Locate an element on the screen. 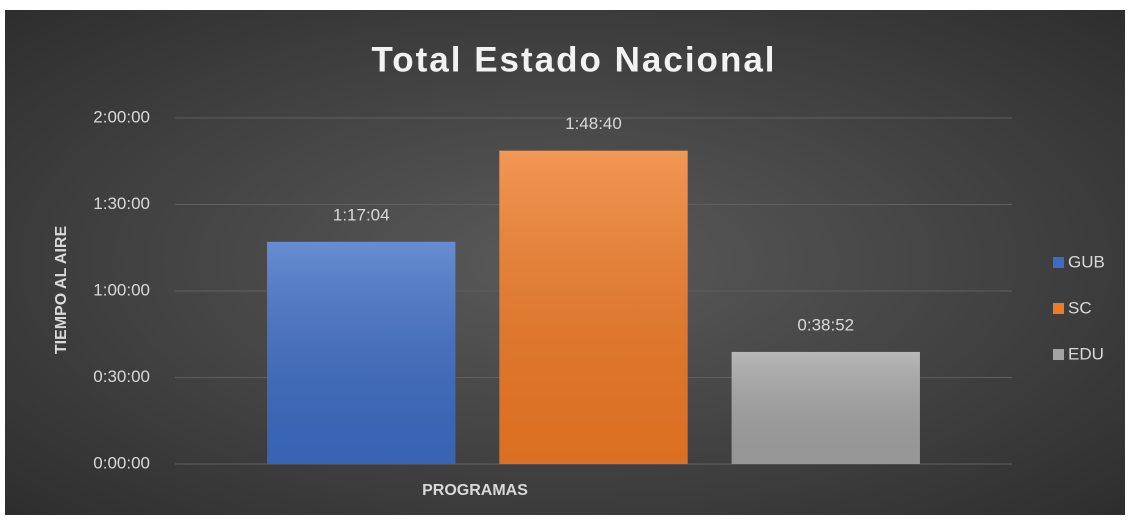 This screenshot has width=1130, height=522. y-tick-label: 1:00:00 is located at coordinates (121, 289).